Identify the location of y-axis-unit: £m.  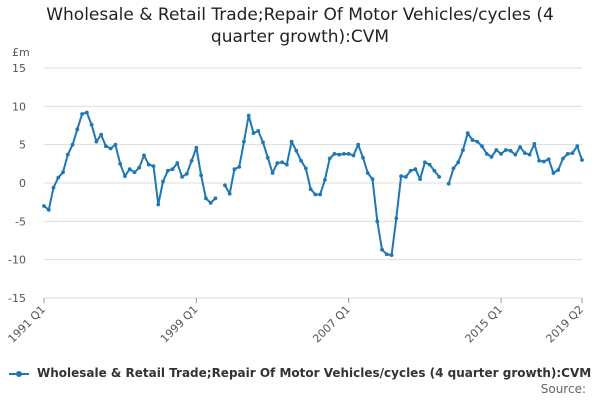
(21, 52).